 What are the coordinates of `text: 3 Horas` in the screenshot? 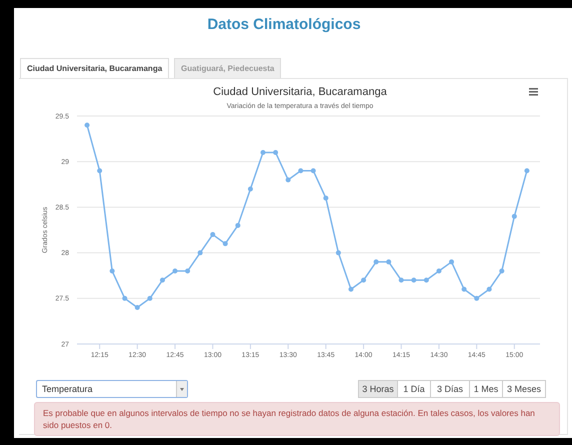 It's located at (378, 389).